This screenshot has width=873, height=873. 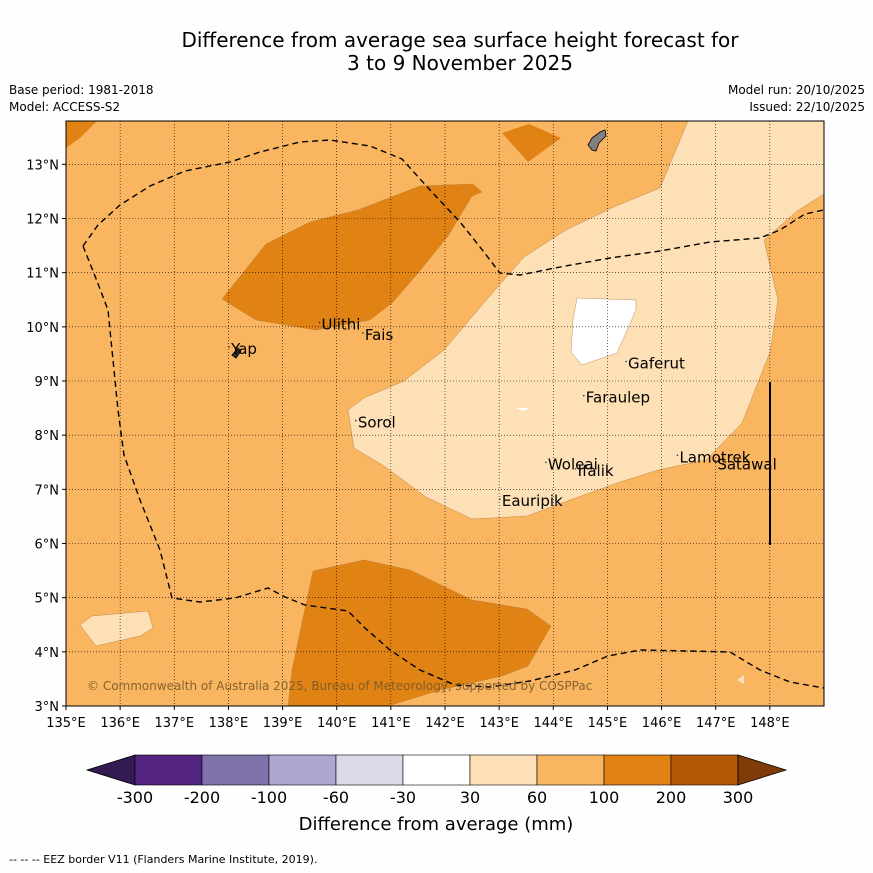 What do you see at coordinates (608, 723) in the screenshot?
I see `lon-tick-label: 145°E` at bounding box center [608, 723].